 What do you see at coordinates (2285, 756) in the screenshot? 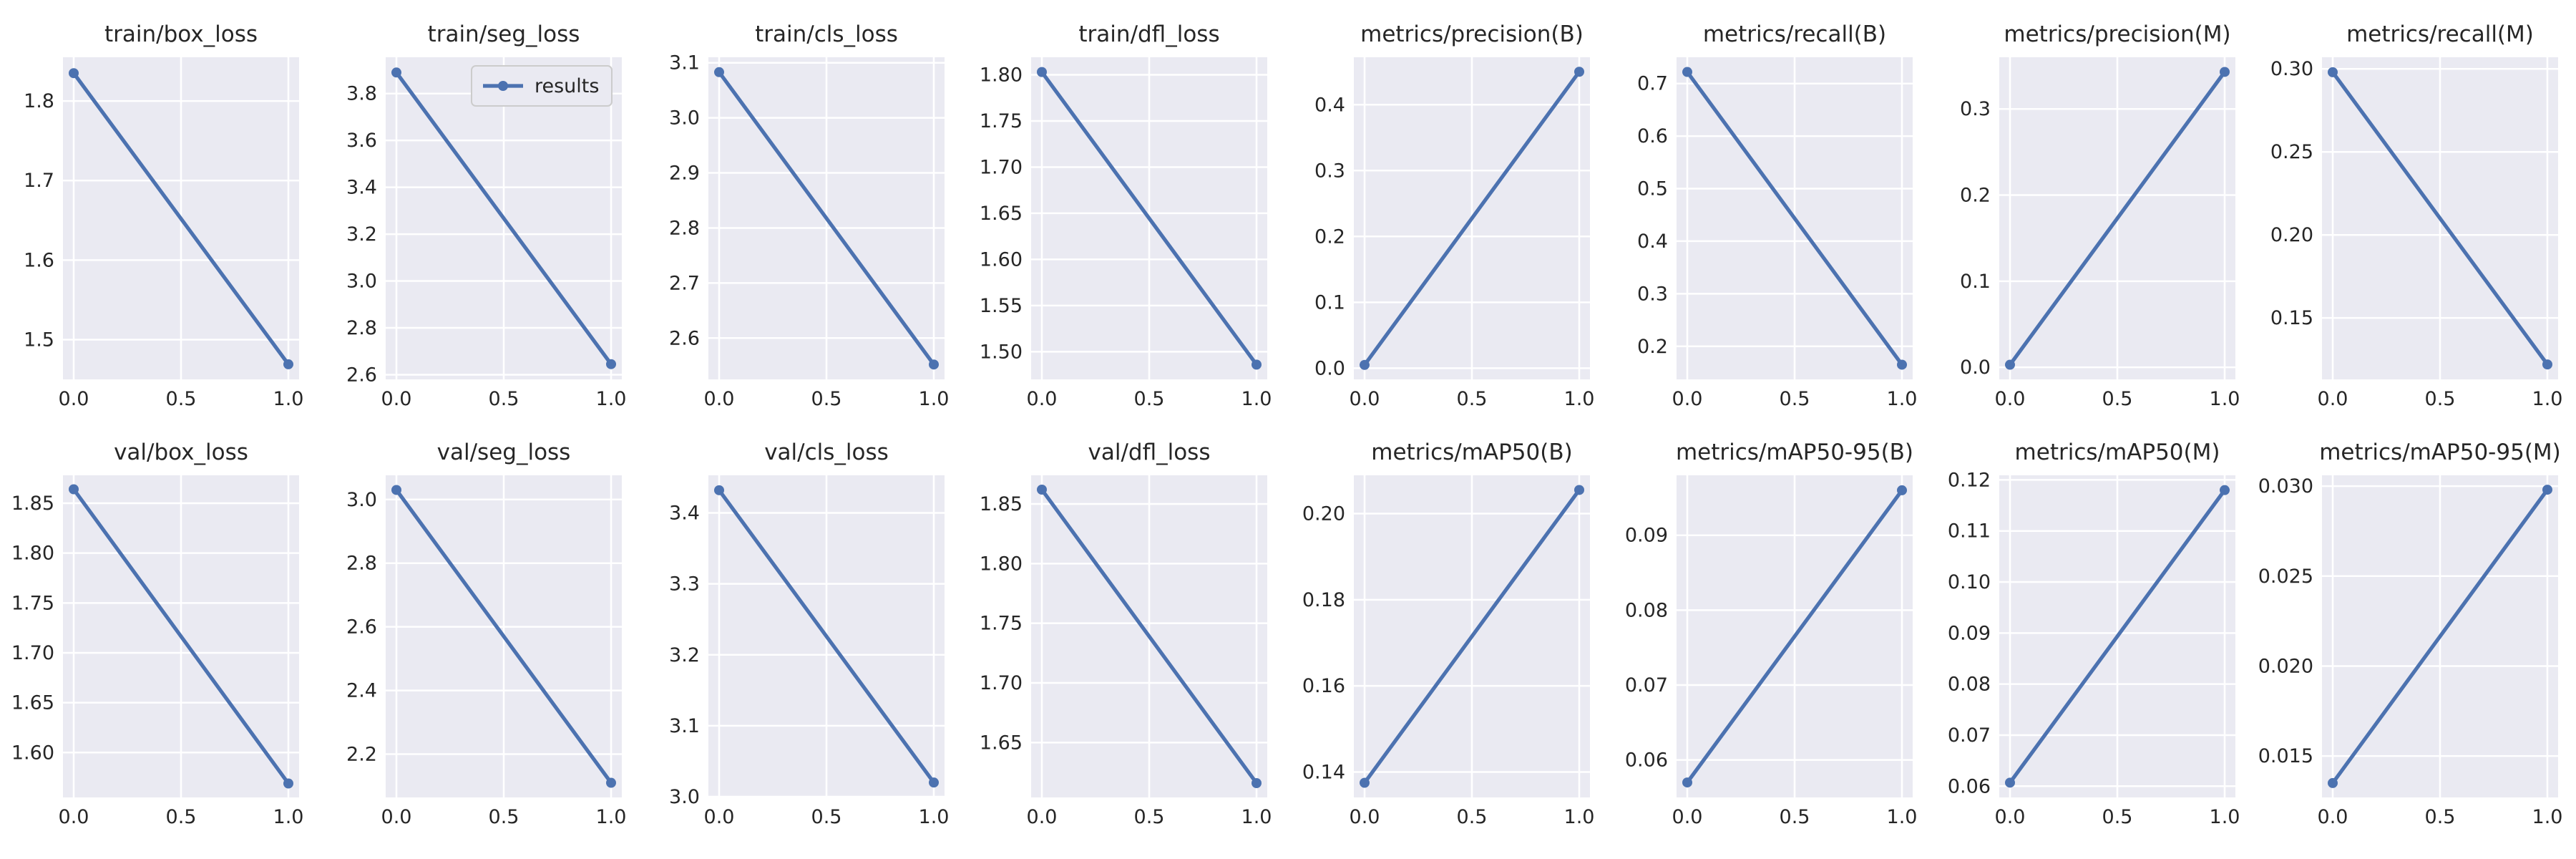
I see `y-tick-label: 0.015` at bounding box center [2285, 756].